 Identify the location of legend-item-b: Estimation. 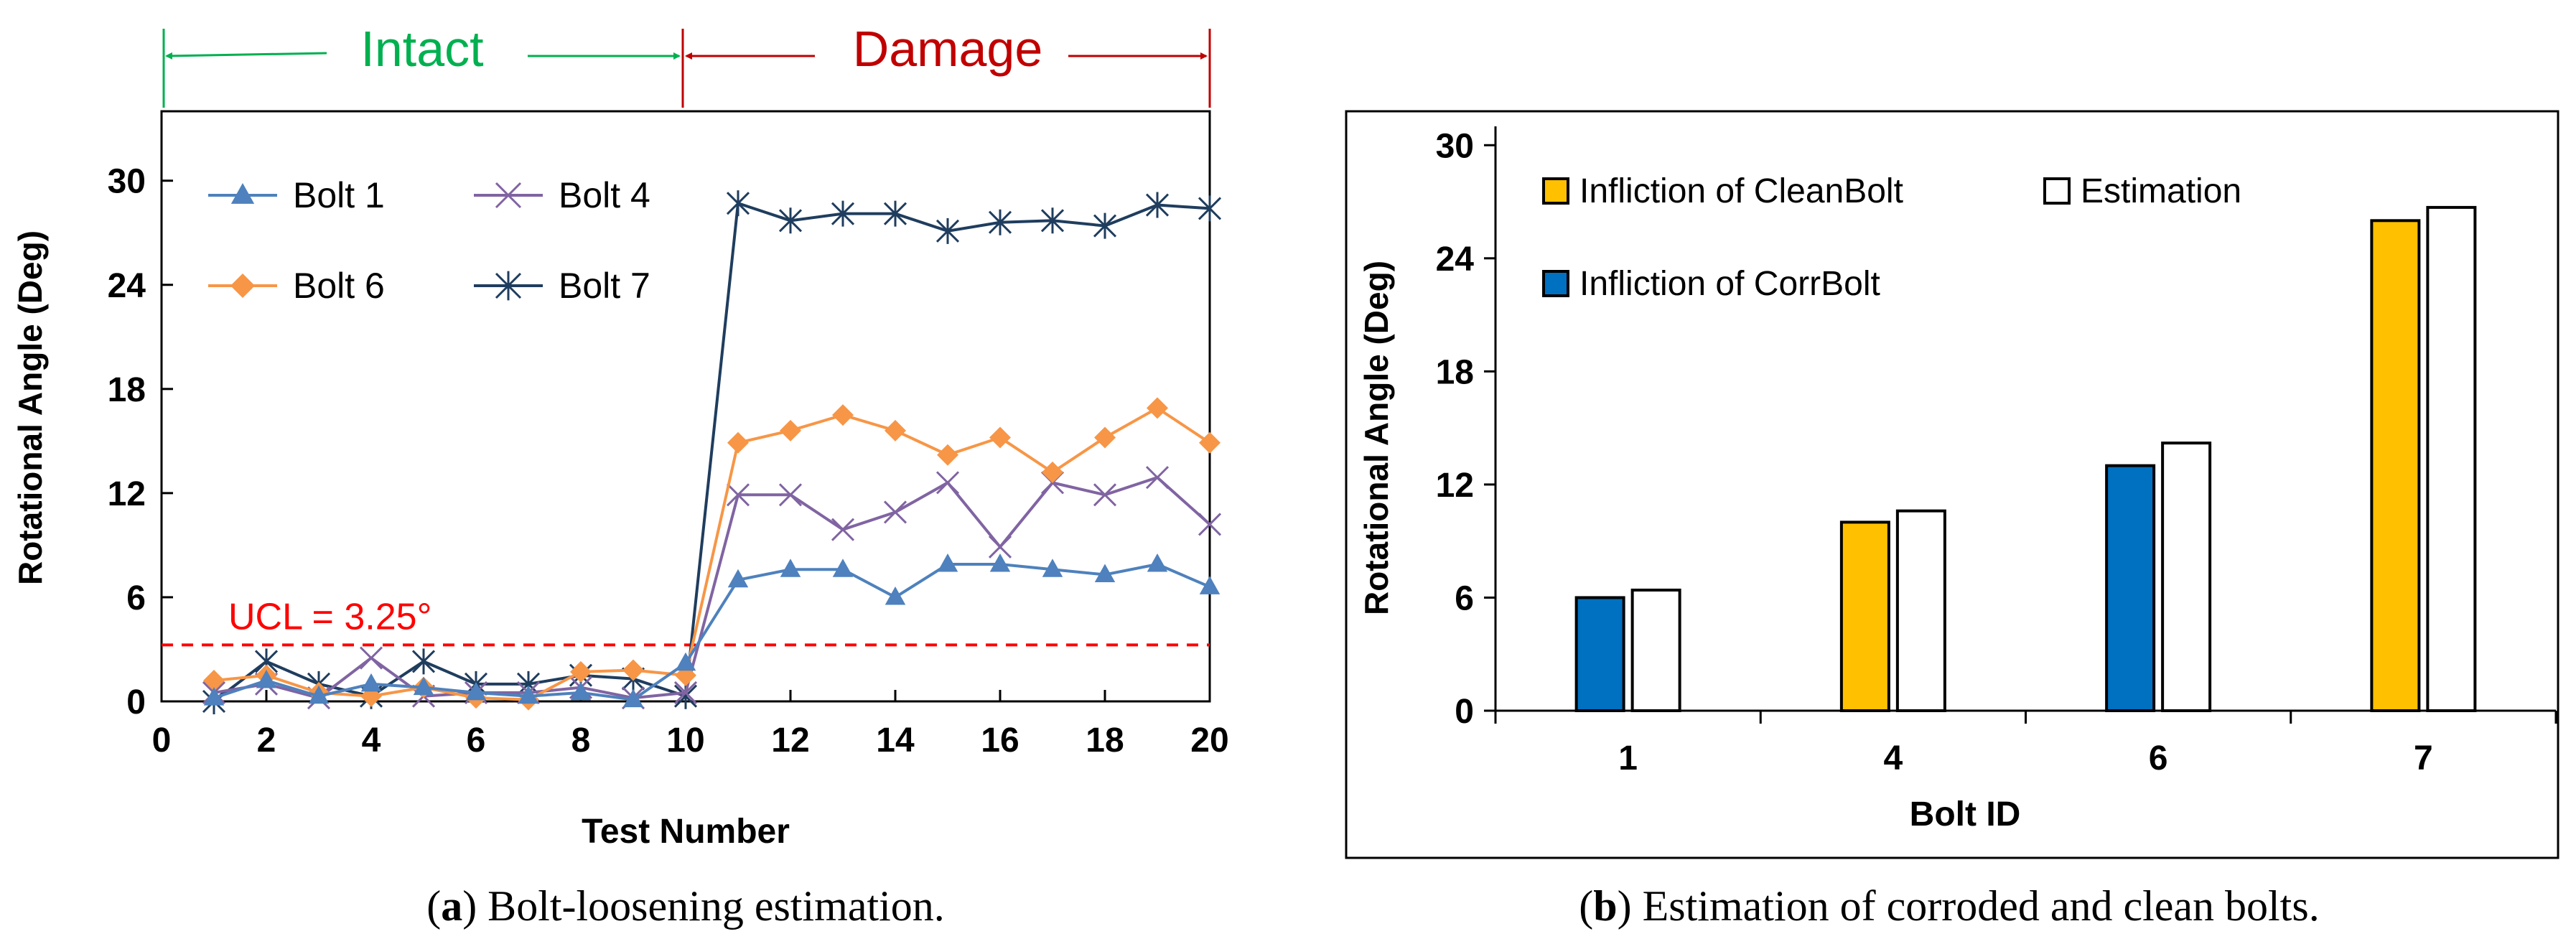
(2142, 191).